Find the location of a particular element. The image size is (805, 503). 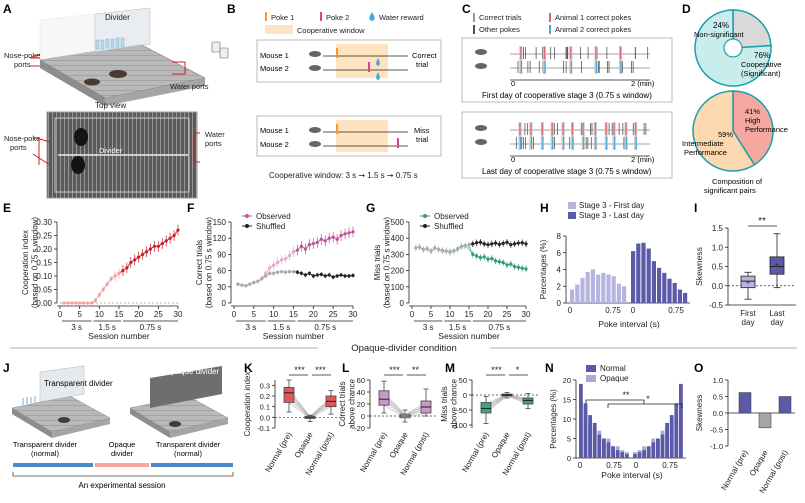

miss-trial-label: Miss trial is located at coordinates (422, 135).